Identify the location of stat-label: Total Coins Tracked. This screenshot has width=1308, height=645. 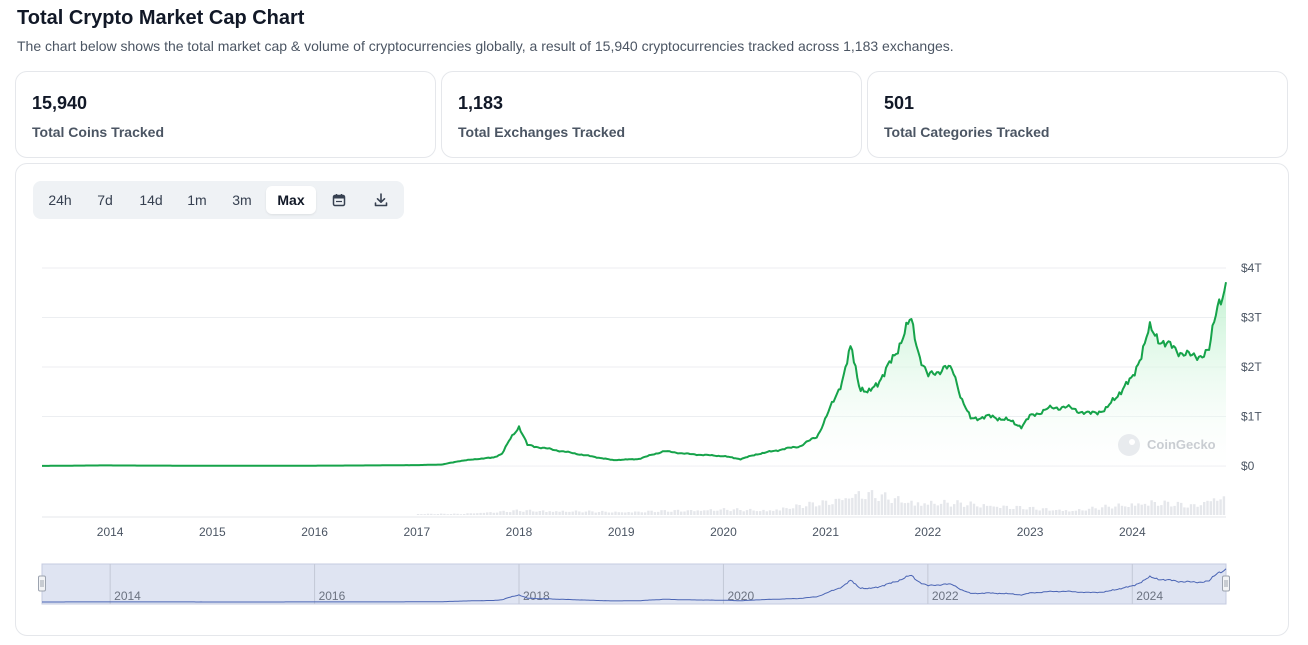
(98, 132).